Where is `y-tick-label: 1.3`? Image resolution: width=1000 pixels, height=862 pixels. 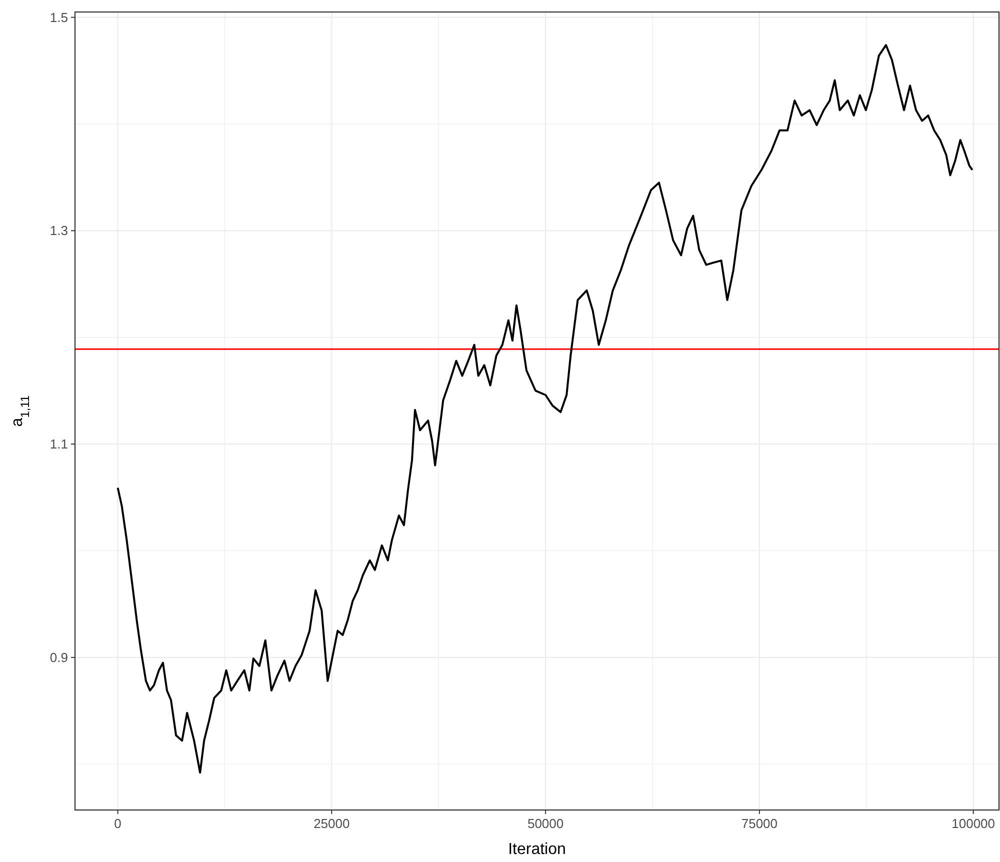 y-tick-label: 1.3 is located at coordinates (59, 230).